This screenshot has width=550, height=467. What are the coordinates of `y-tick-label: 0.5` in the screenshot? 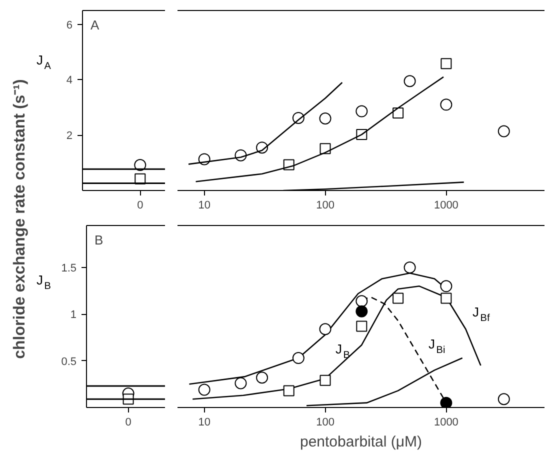 It's located at (69, 362).